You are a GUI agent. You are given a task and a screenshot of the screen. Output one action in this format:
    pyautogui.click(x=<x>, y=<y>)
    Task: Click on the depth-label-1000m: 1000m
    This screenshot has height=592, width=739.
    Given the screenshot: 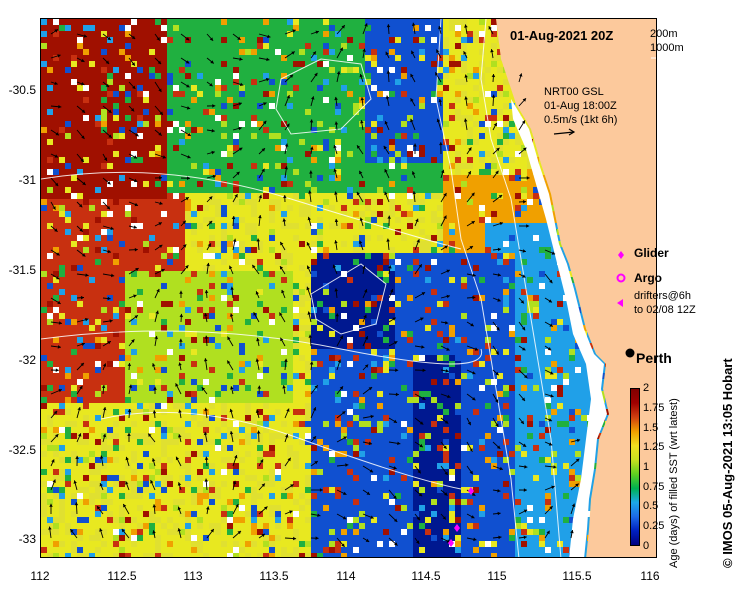 What is the action you would take?
    pyautogui.click(x=667, y=48)
    